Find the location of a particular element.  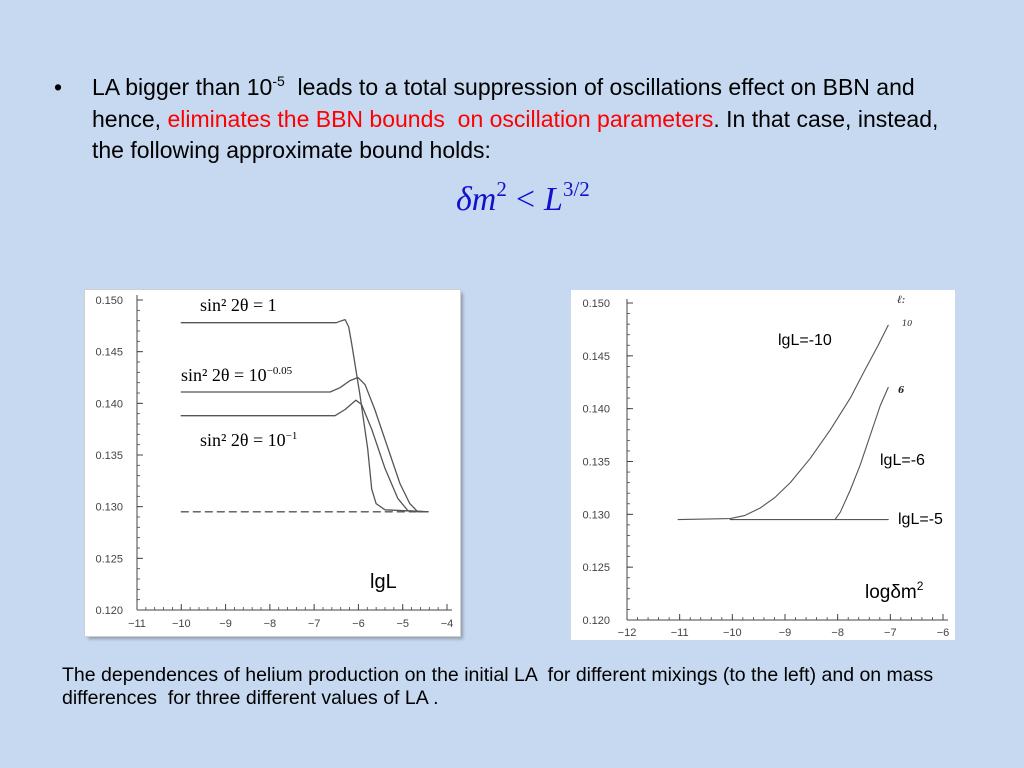

series-label-mixing-1: sin² 2θ = 1 is located at coordinates (238, 305).